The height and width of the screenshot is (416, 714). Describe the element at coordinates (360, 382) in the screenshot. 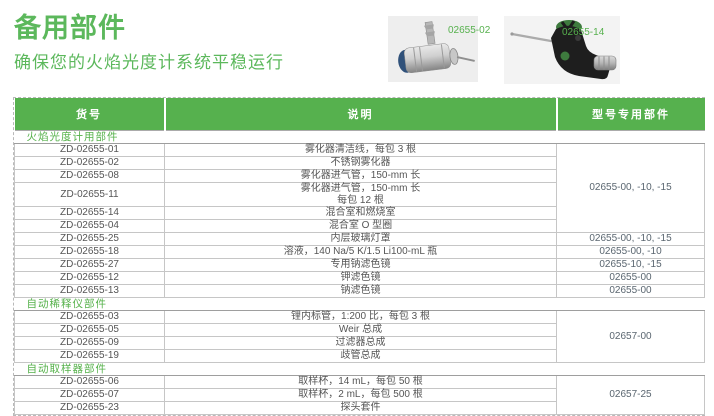

I see `description-cell: 取样杯，14 mL，每包 50 根` at that location.